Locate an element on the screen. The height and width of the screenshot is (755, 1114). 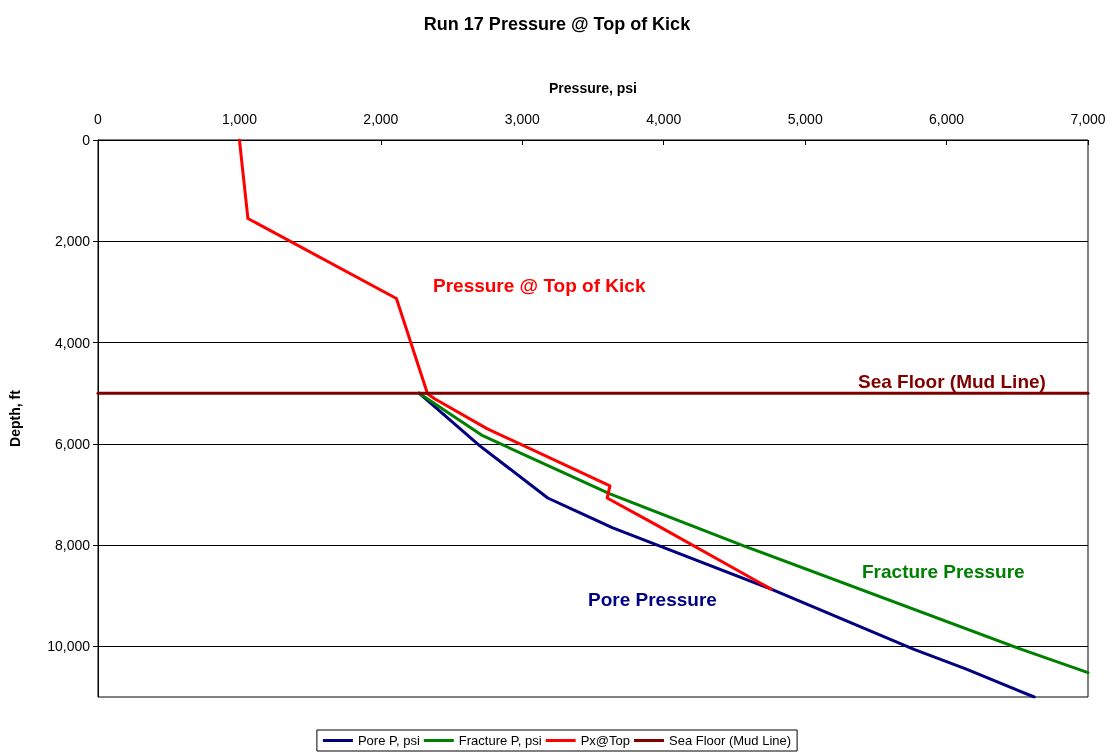
y-tick-label: 6,000 is located at coordinates (72, 443).